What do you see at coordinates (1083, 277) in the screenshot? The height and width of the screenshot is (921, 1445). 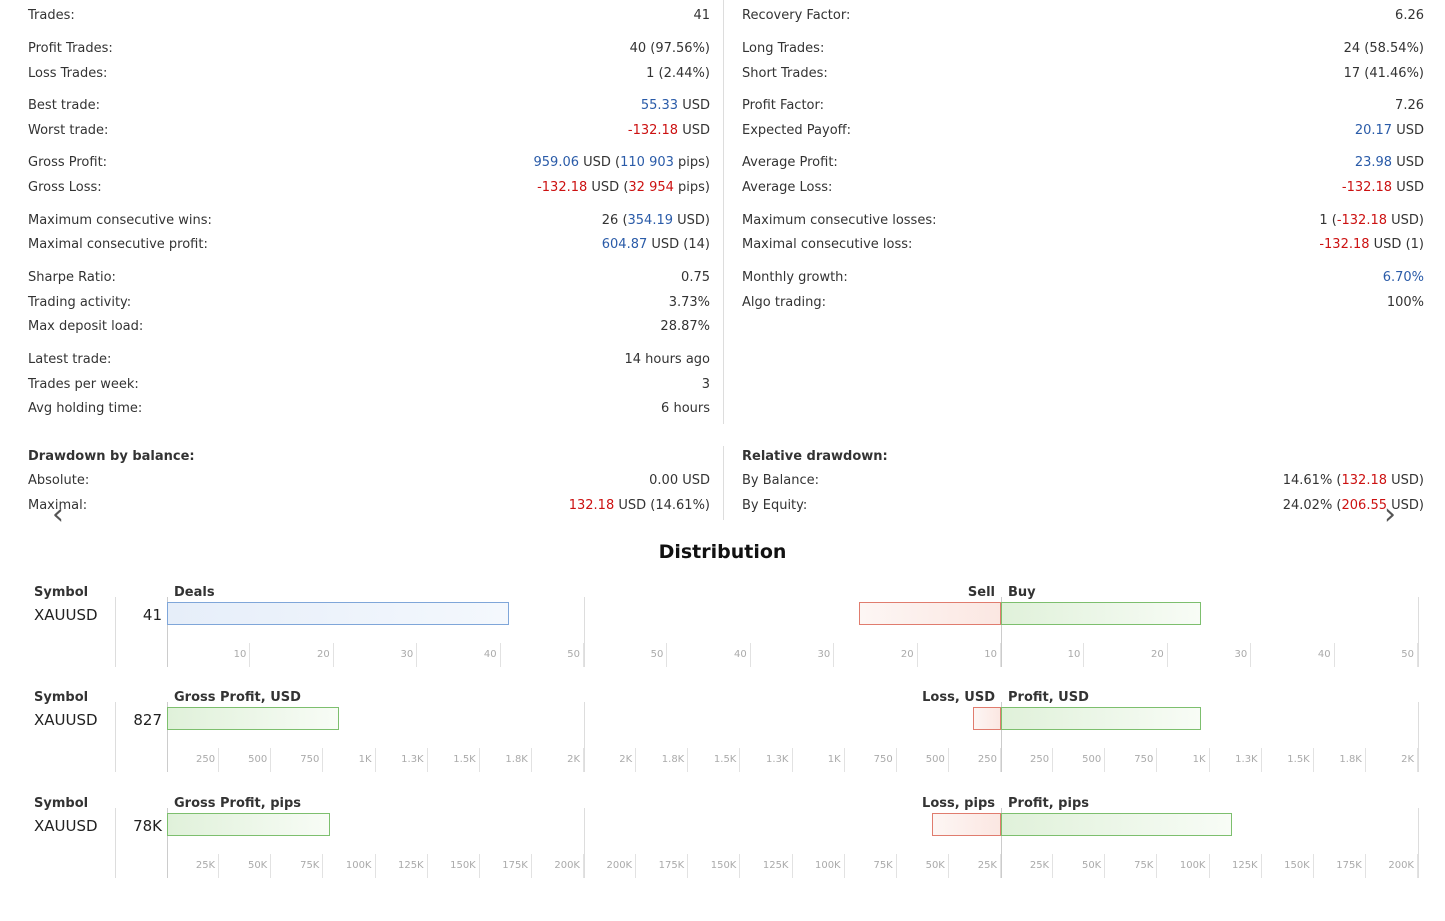 I see `stat-monthly-growth: Monthly growth: 6.70%` at bounding box center [1083, 277].